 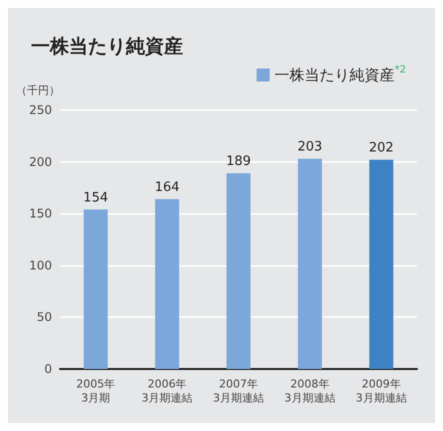 I want to click on y-tick-label: 100, so click(x=40, y=265).